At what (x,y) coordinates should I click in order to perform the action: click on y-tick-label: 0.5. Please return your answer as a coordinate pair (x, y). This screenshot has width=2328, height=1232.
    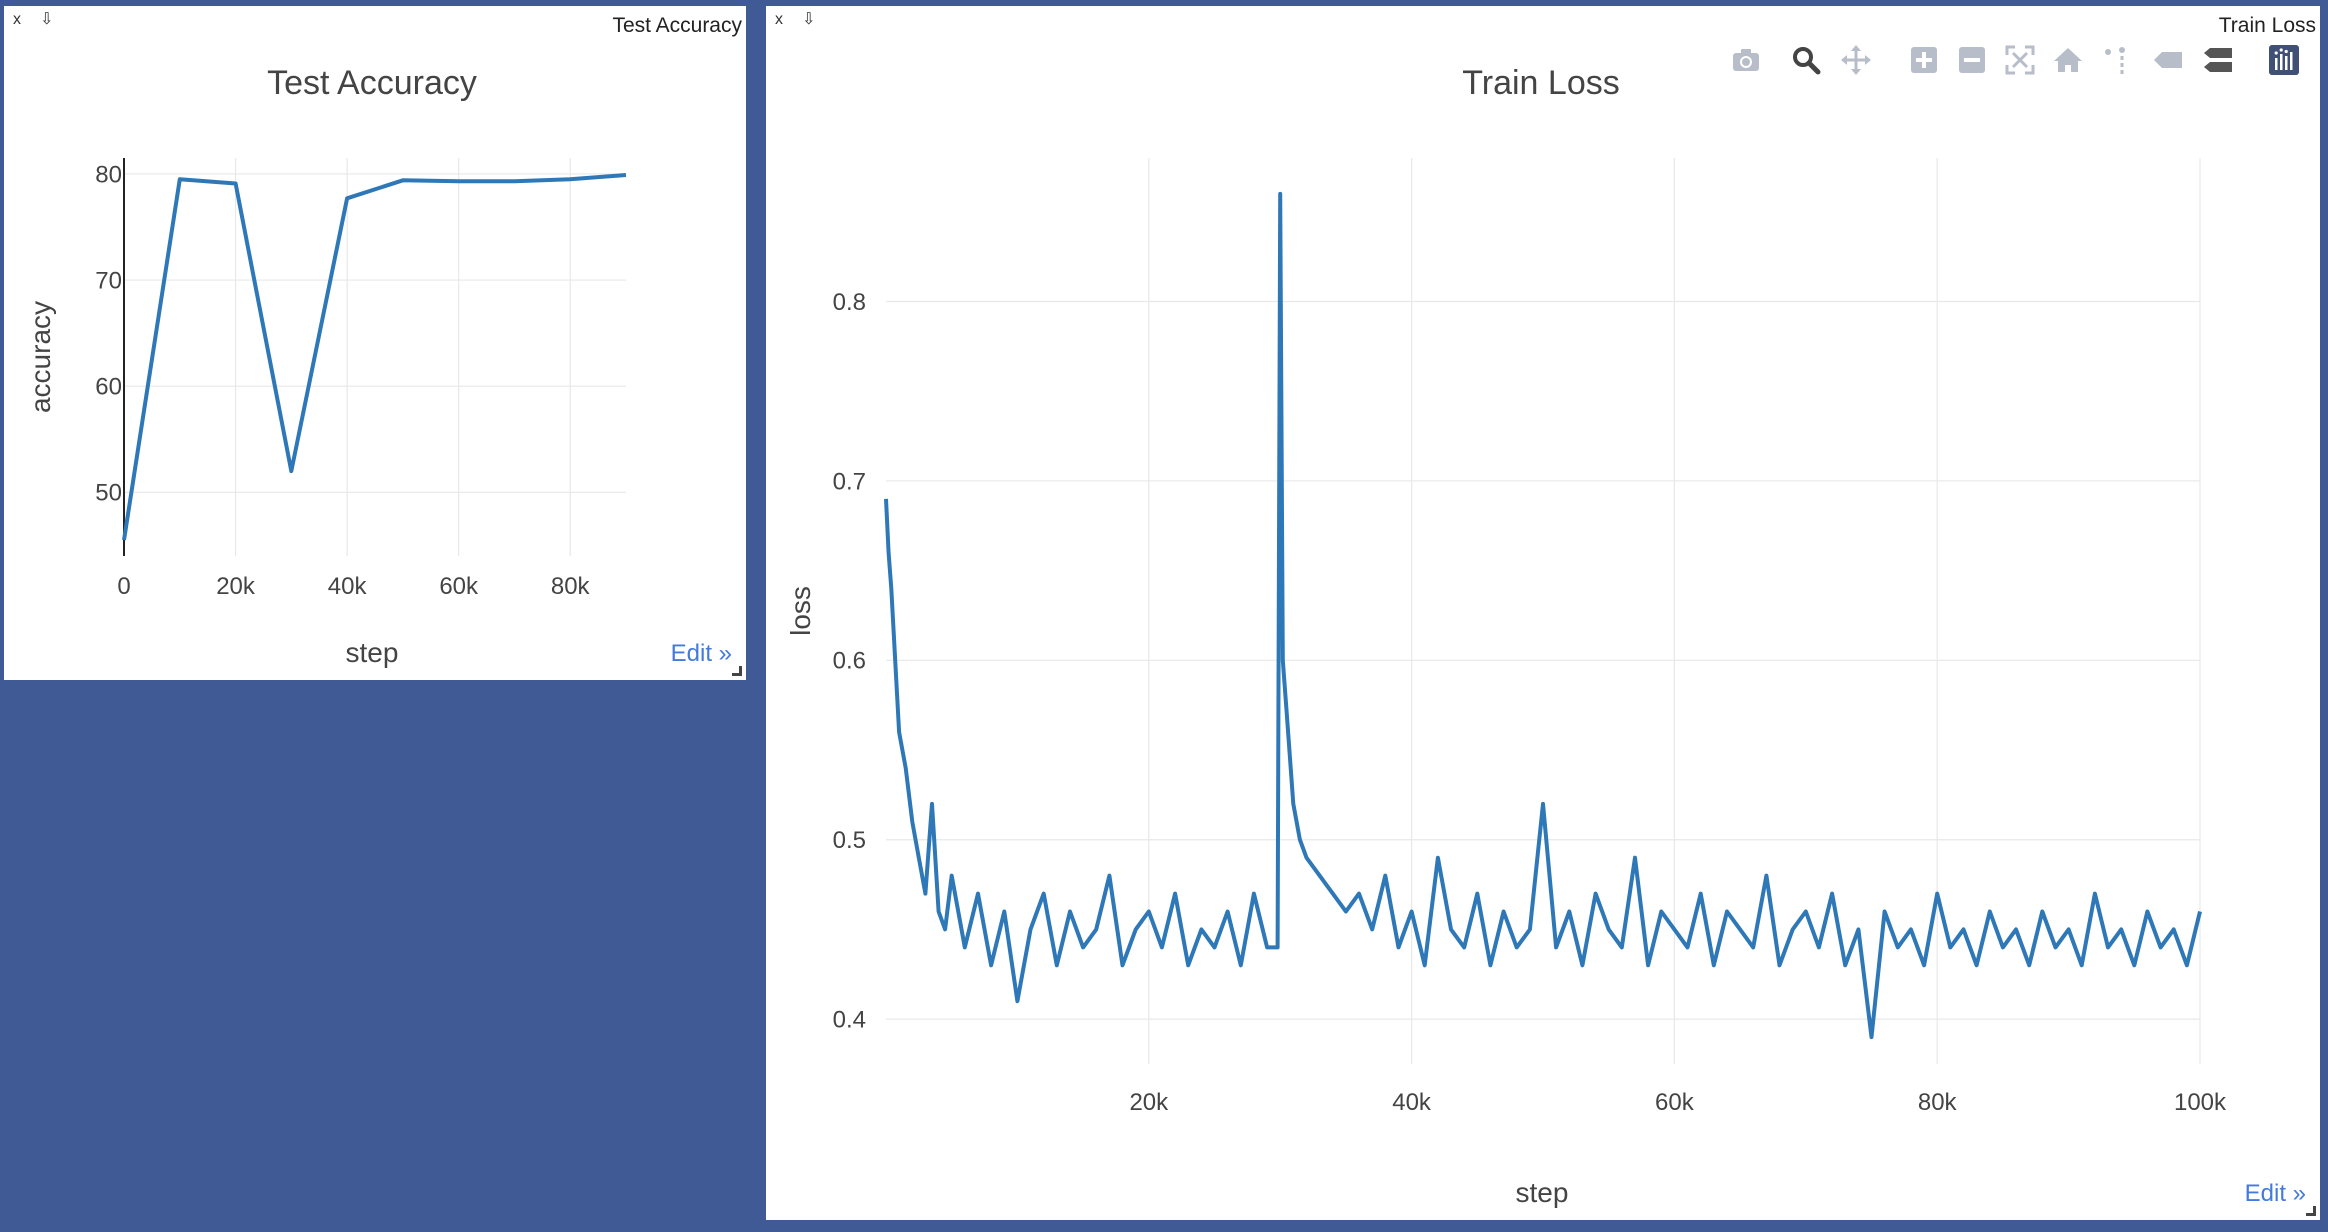
    Looking at the image, I should click on (849, 840).